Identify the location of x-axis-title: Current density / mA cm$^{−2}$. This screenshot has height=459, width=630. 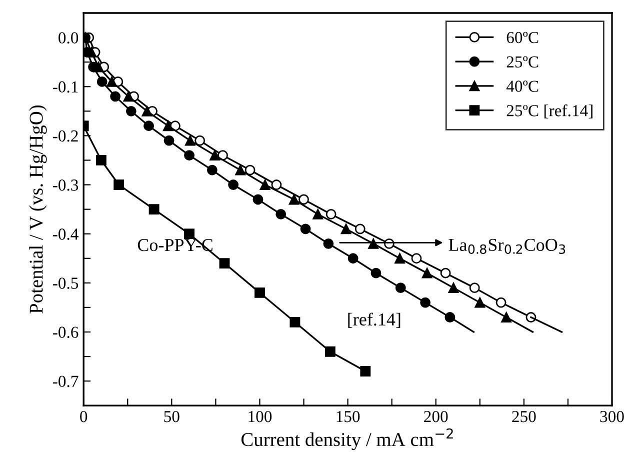
(347, 439).